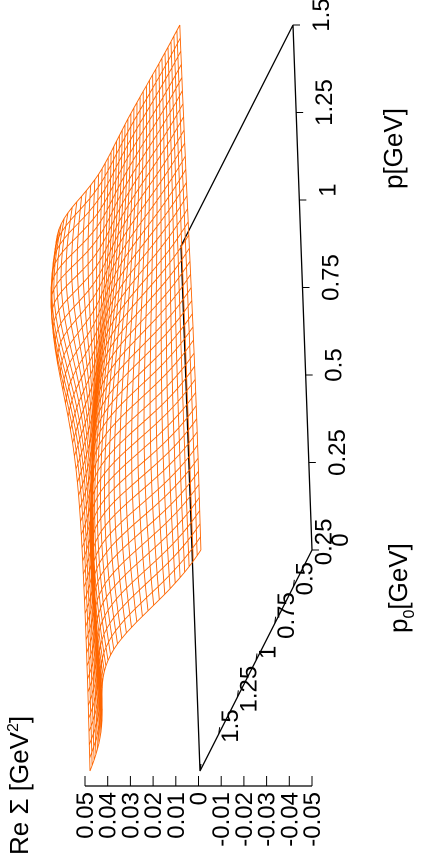 The width and height of the screenshot is (444, 861). I want to click on z-tick-label: -0.04, so click(289, 819).